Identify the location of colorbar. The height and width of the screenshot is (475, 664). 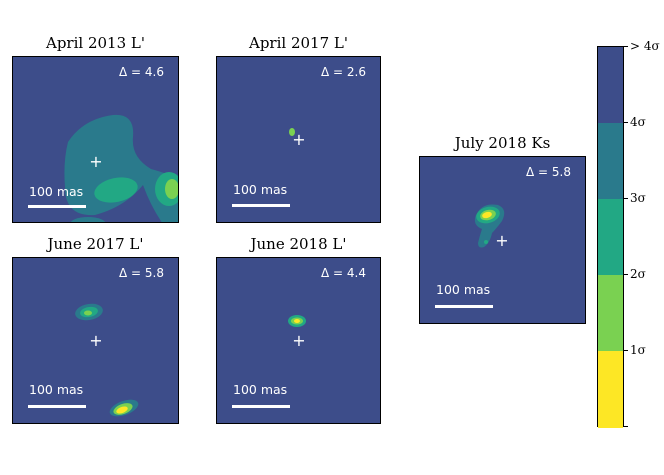
(610, 237).